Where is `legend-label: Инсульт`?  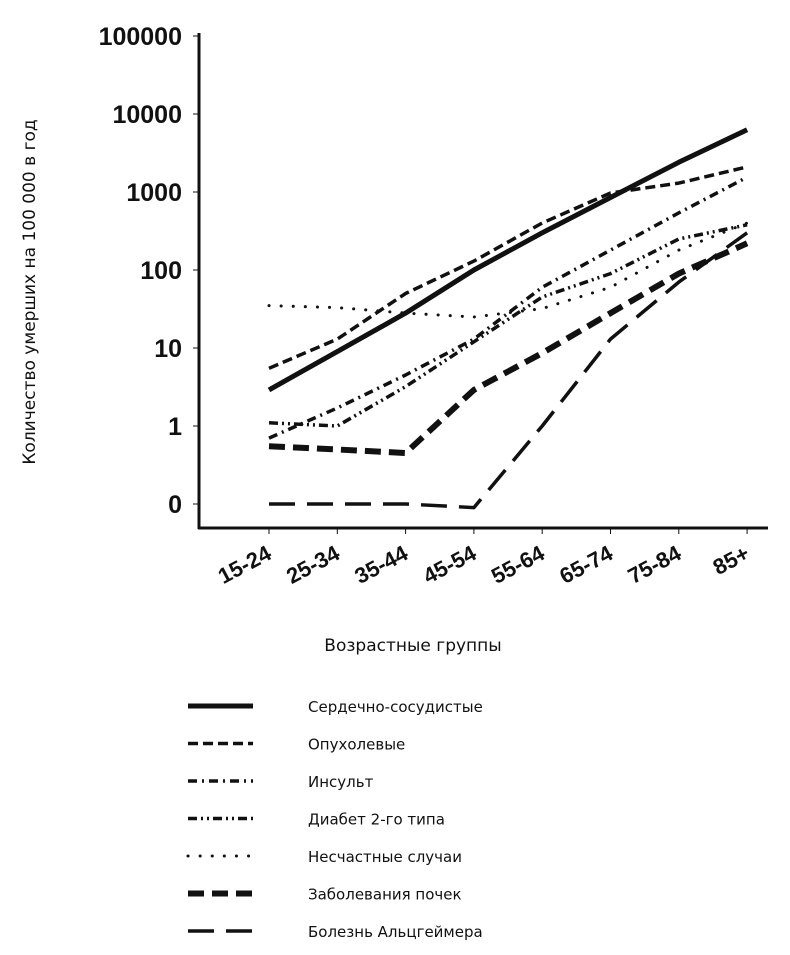 legend-label: Инсульт is located at coordinates (341, 782).